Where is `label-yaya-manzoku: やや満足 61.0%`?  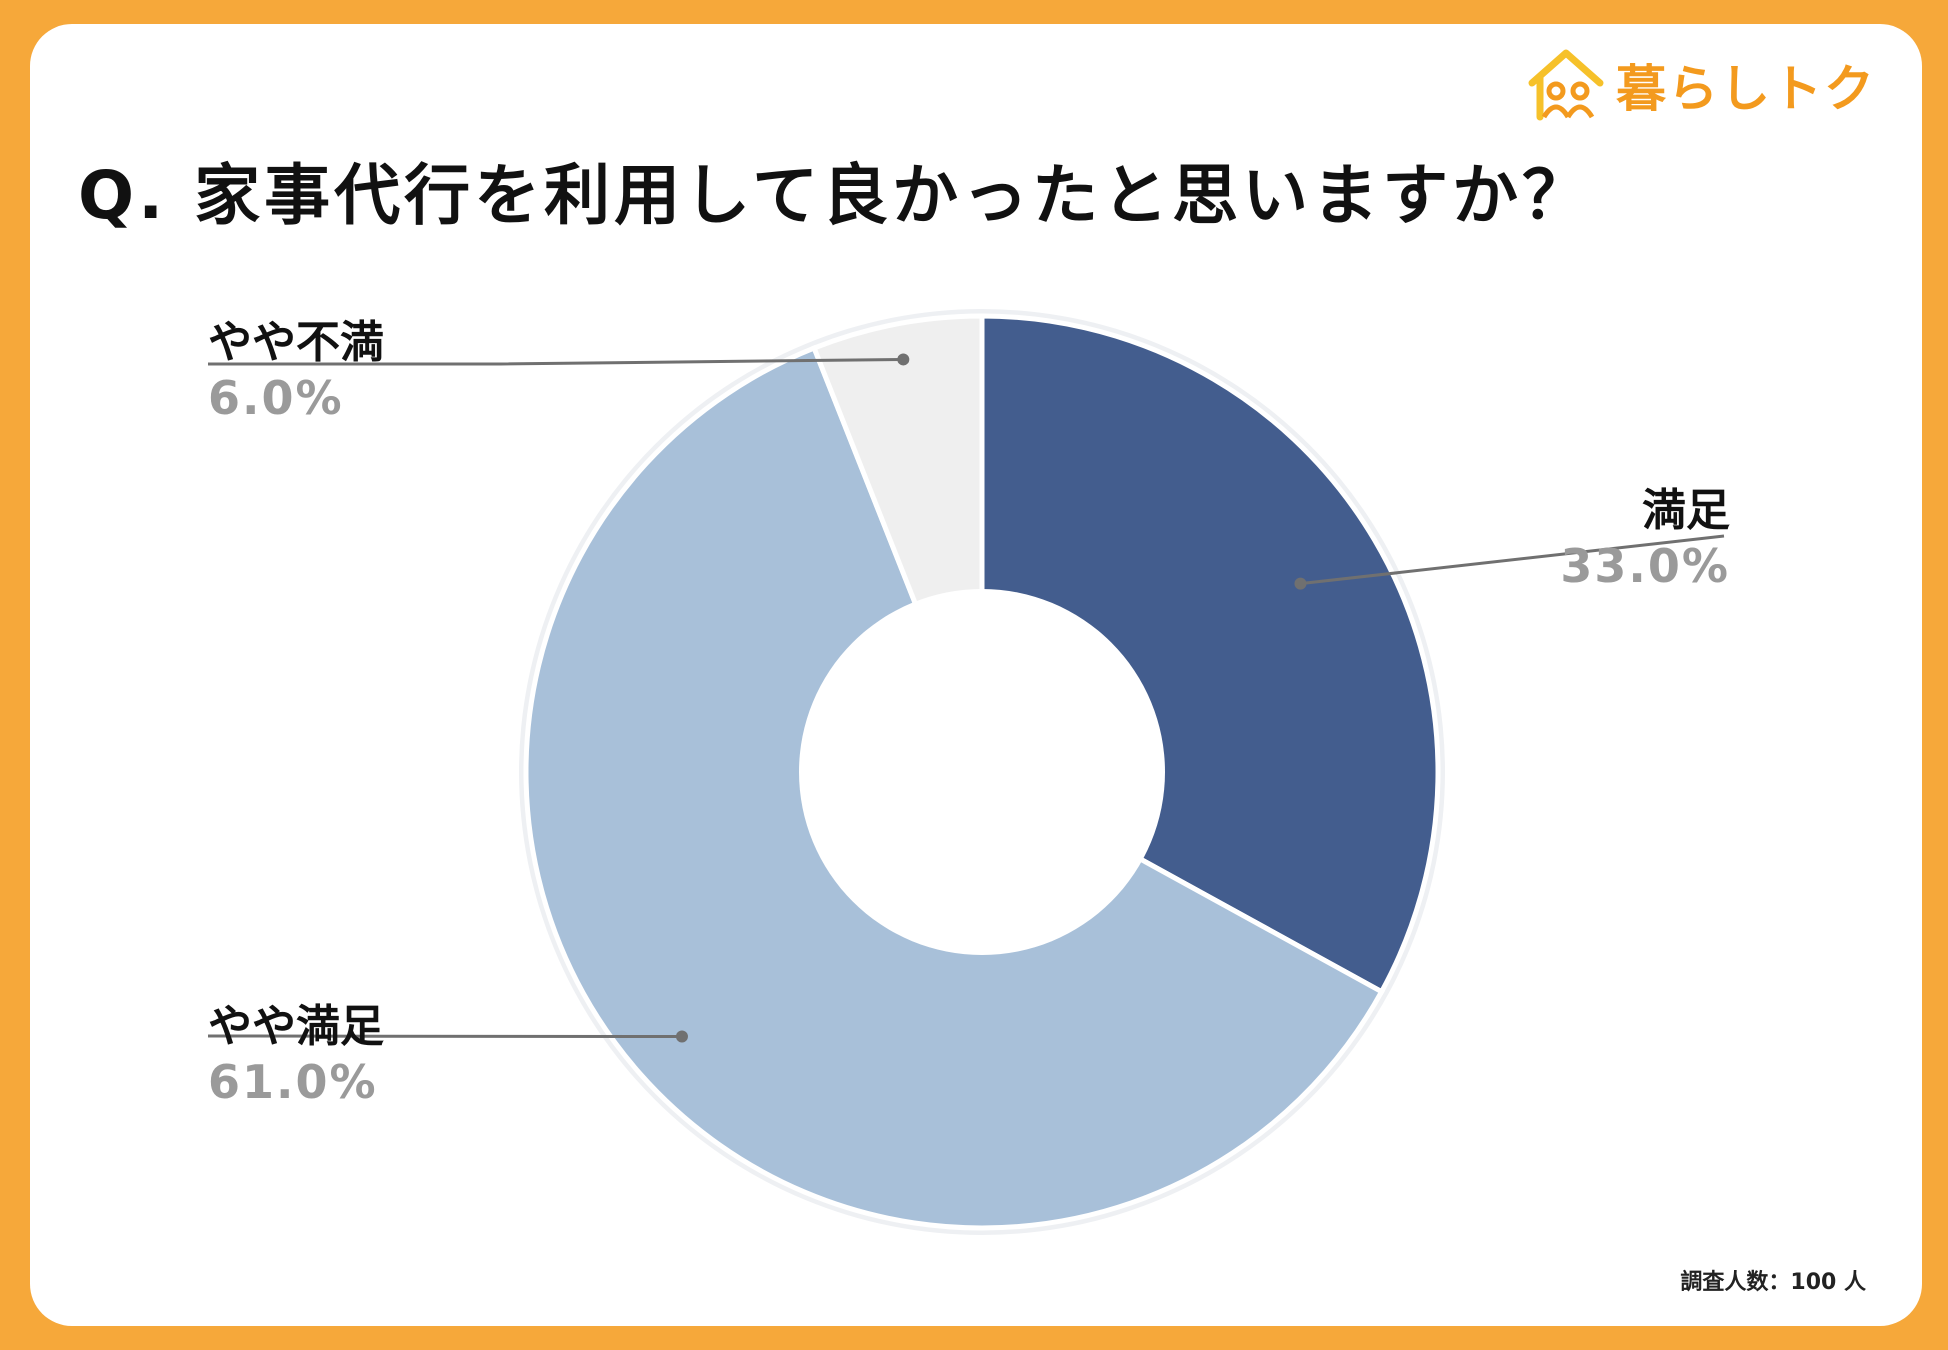
label-yaya-manzoku: やや満足 61.0% is located at coordinates (296, 1055).